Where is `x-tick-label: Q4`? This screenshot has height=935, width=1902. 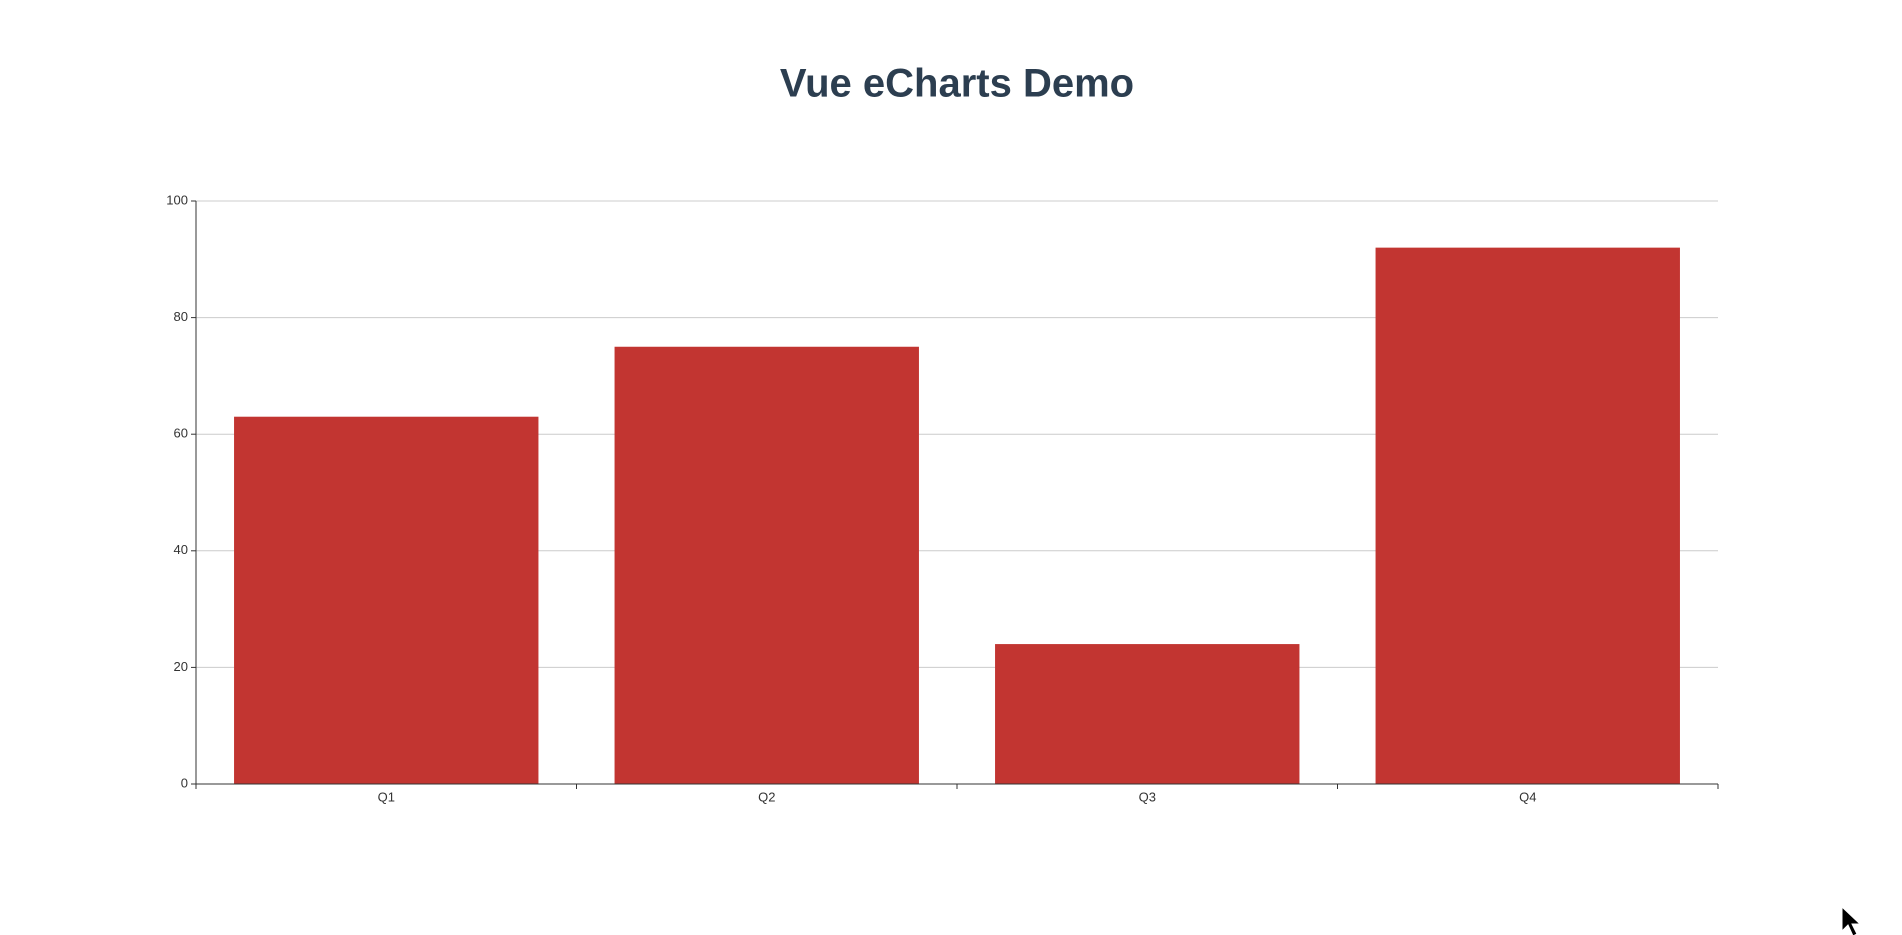 x-tick-label: Q4 is located at coordinates (1527, 796).